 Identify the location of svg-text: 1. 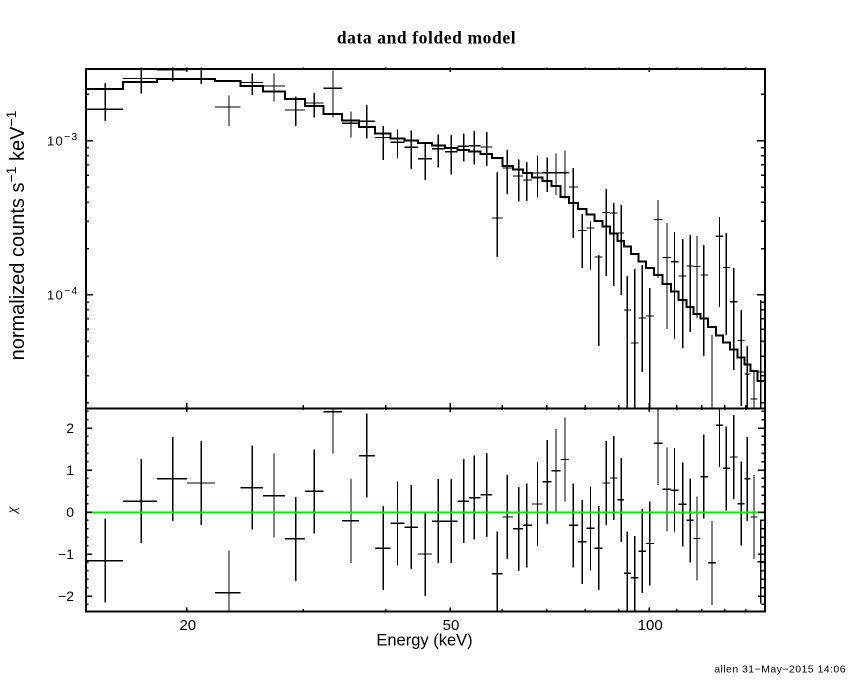
(70, 470).